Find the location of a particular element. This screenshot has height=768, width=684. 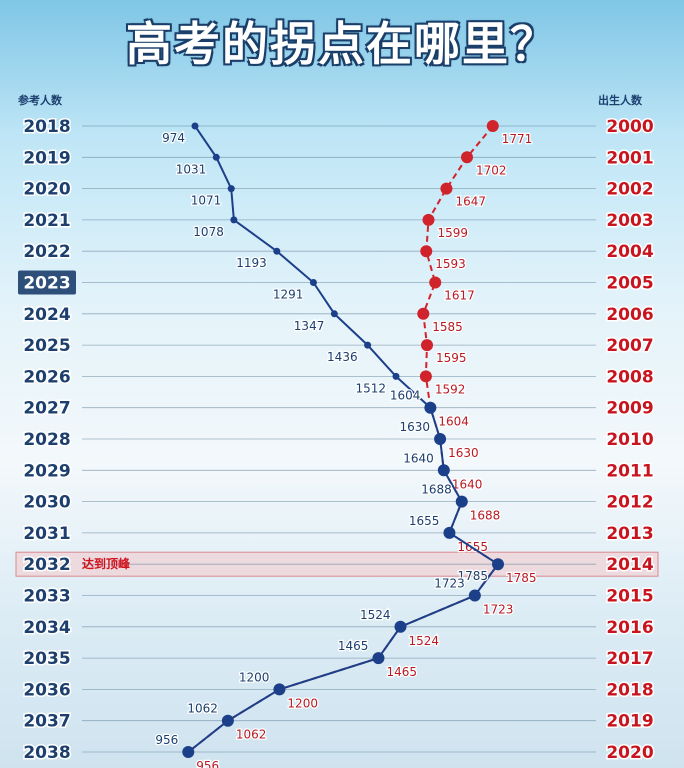

left-year-label: 2036 is located at coordinates (46, 690).